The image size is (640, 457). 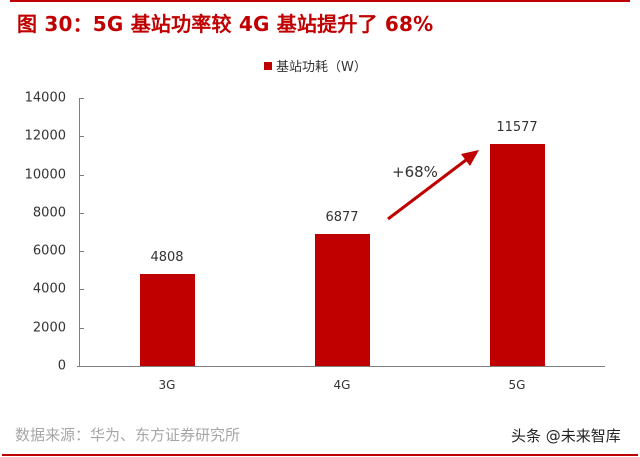 I want to click on data-source: 数据来源：华为、东方证券研究所, so click(x=128, y=435).